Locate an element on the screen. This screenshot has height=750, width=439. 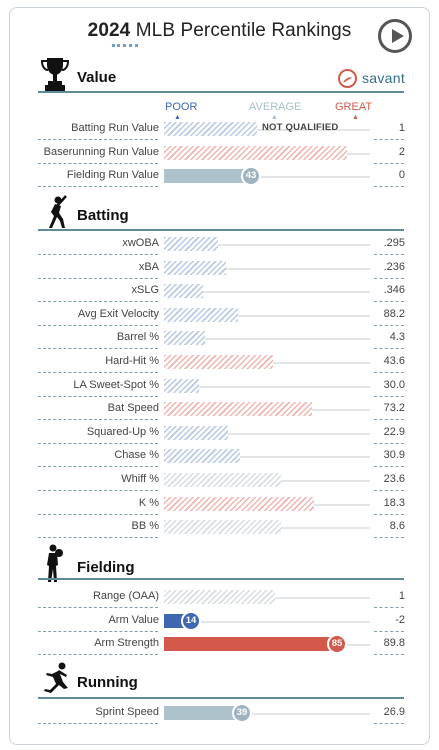
metric-row: Bat Speed 73.2 is located at coordinates (219, 411).